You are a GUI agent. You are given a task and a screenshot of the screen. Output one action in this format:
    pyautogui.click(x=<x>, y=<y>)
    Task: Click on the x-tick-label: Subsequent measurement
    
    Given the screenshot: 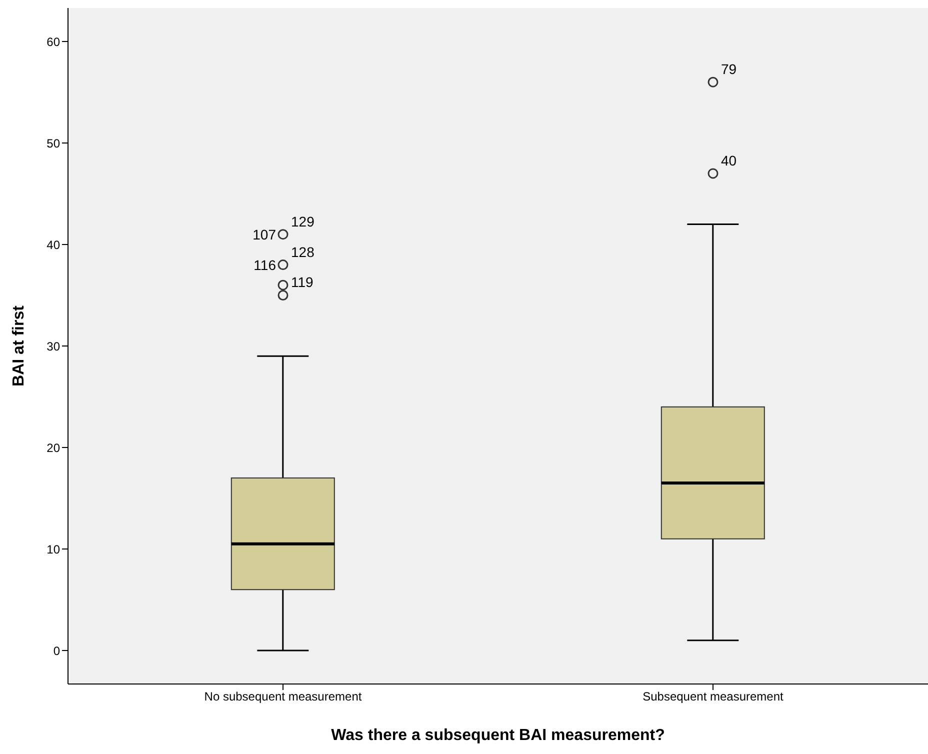 What is the action you would take?
    pyautogui.click(x=713, y=697)
    